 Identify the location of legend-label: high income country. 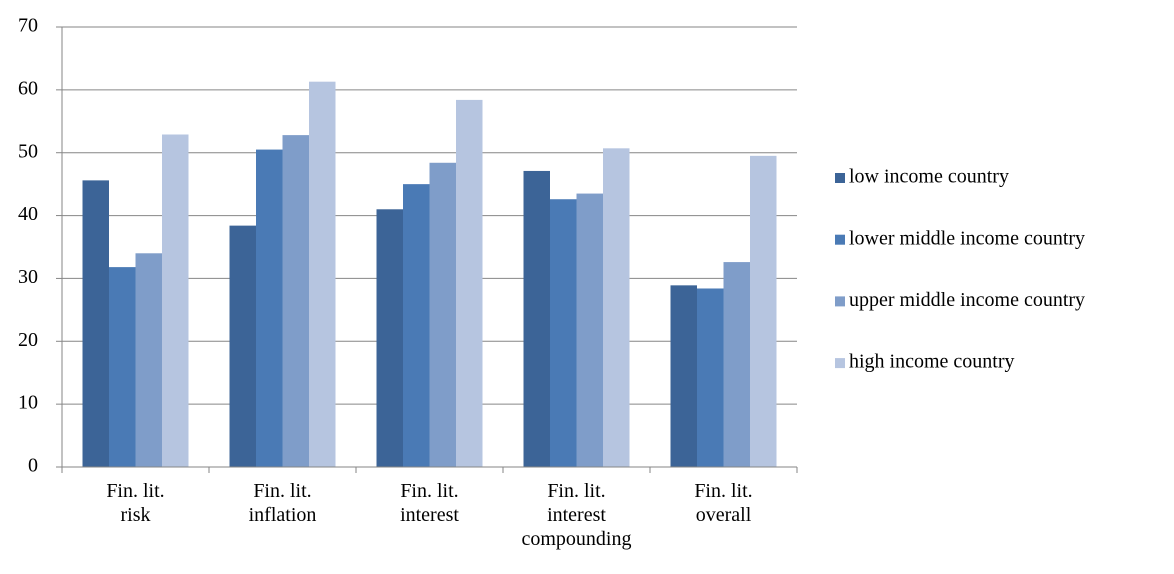
(932, 362).